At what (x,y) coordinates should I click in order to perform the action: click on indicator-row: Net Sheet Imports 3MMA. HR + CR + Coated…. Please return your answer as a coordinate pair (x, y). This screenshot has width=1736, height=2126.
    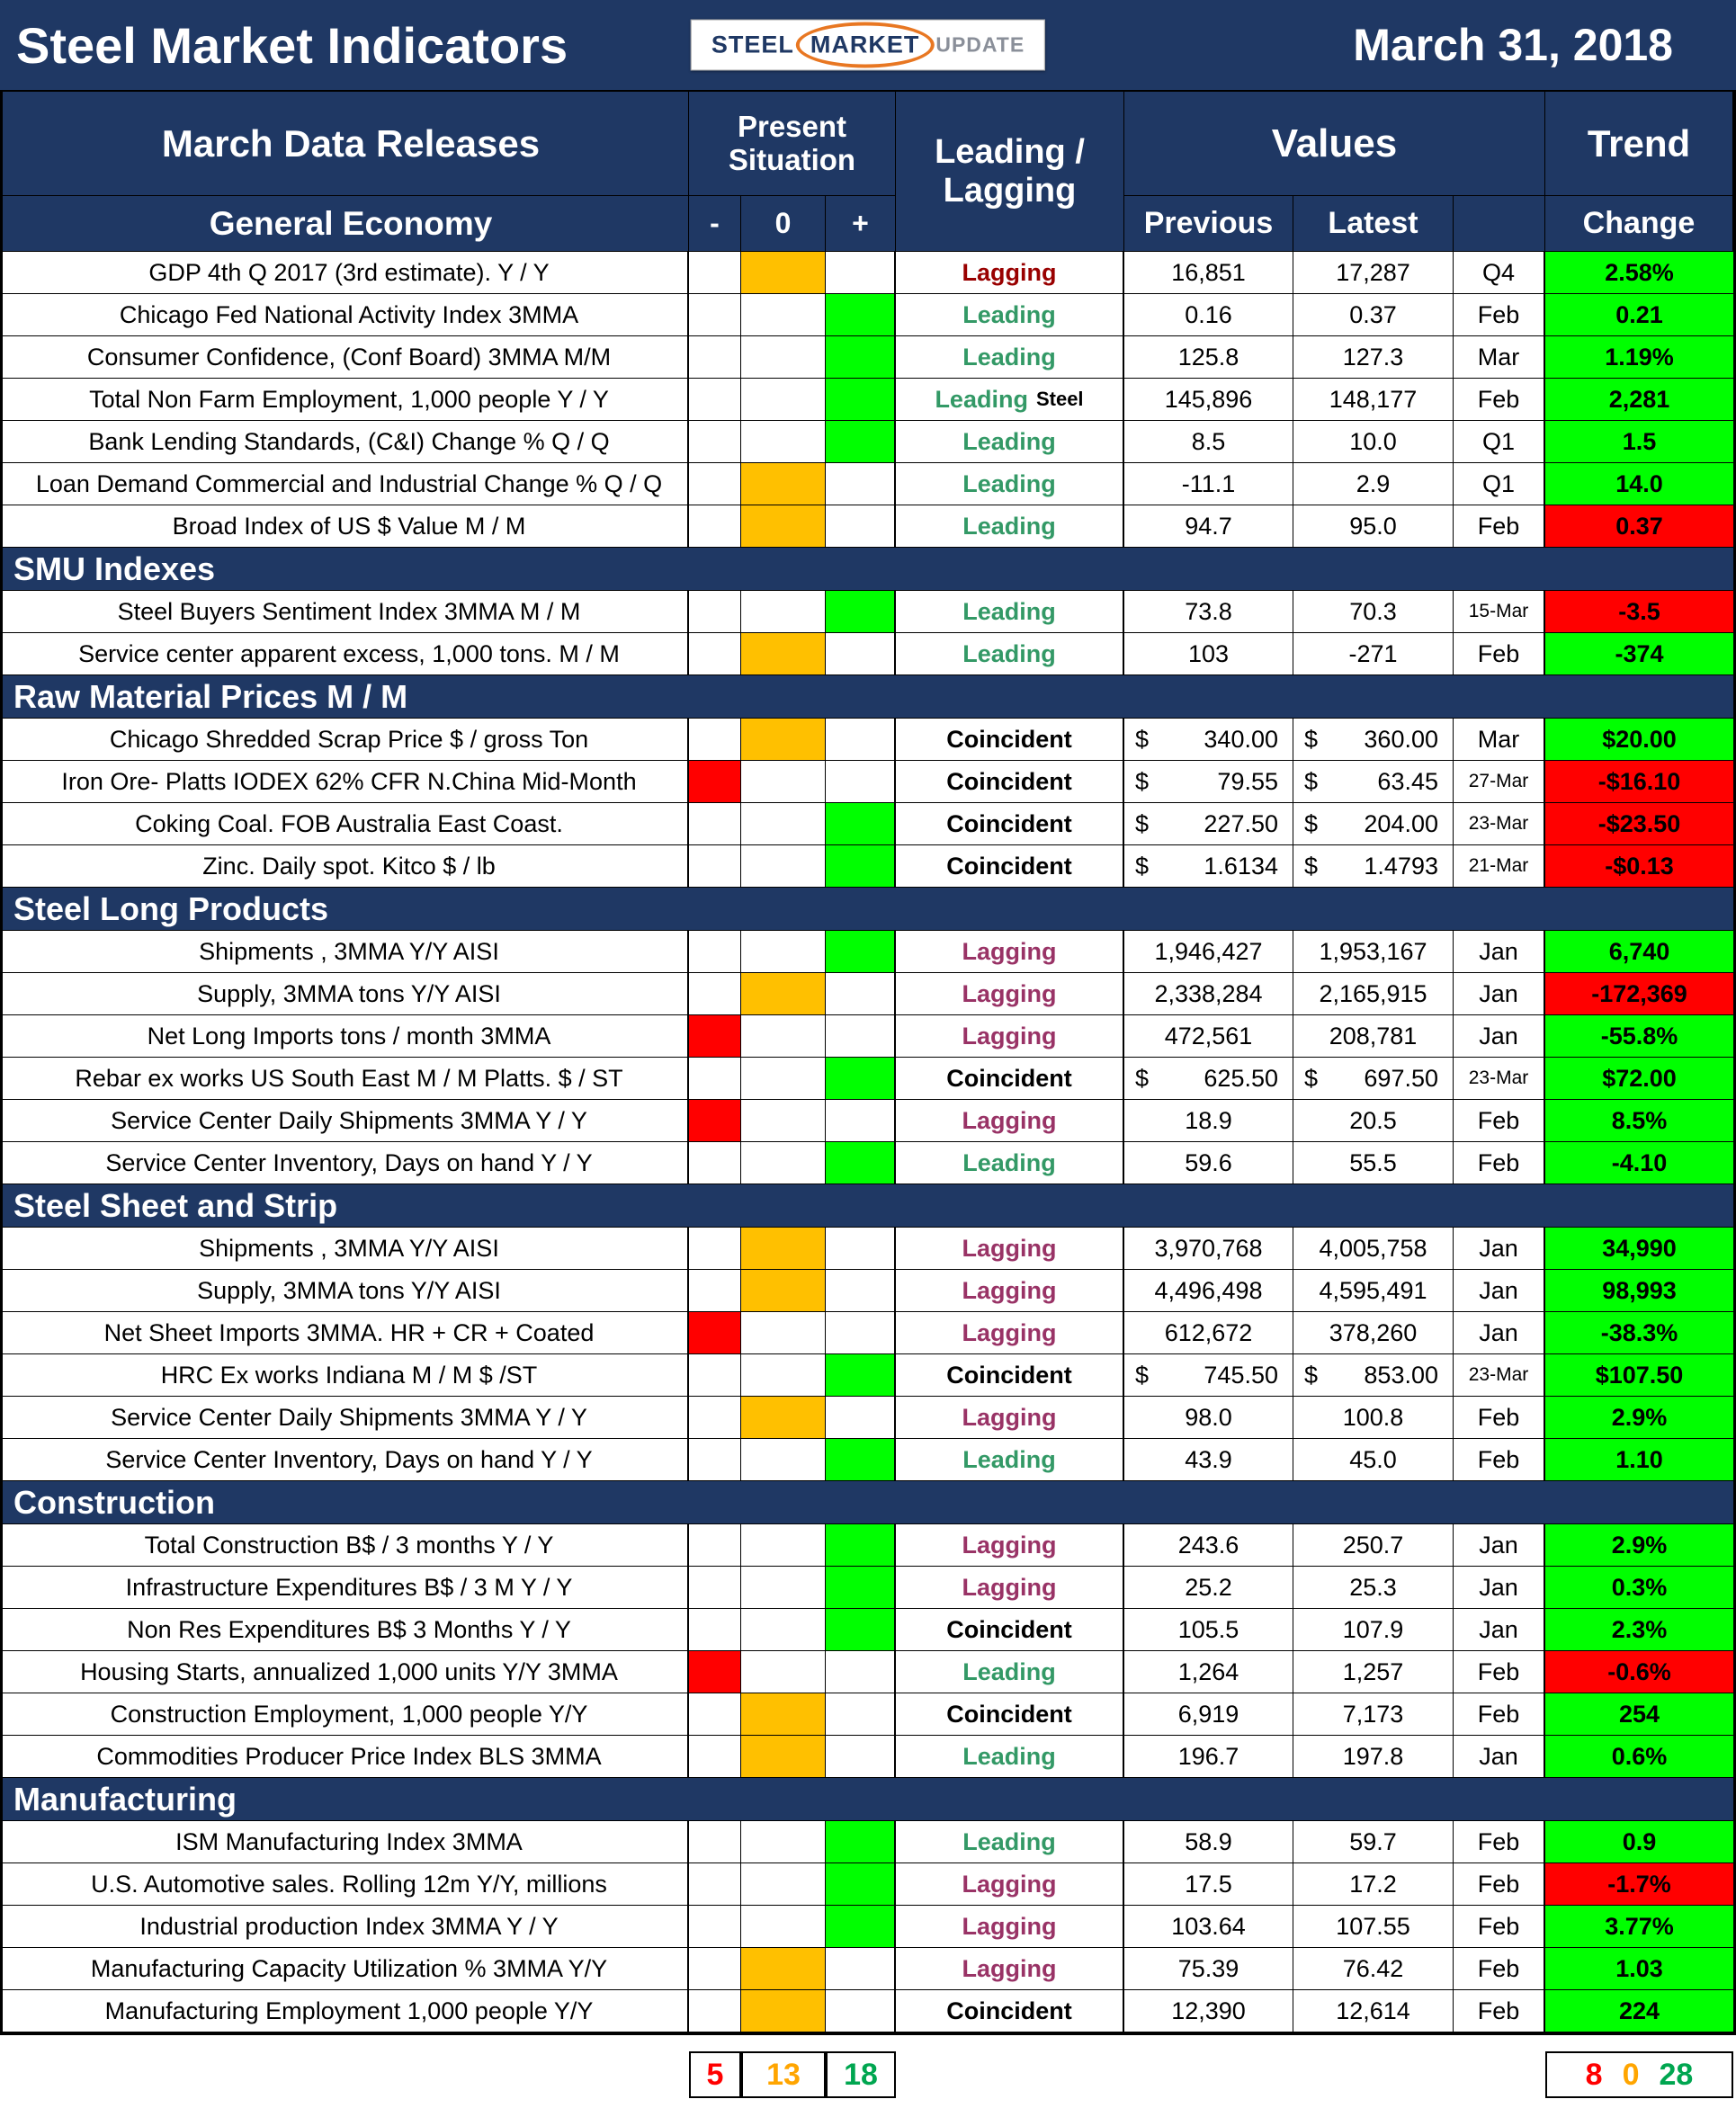
    Looking at the image, I should click on (868, 1333).